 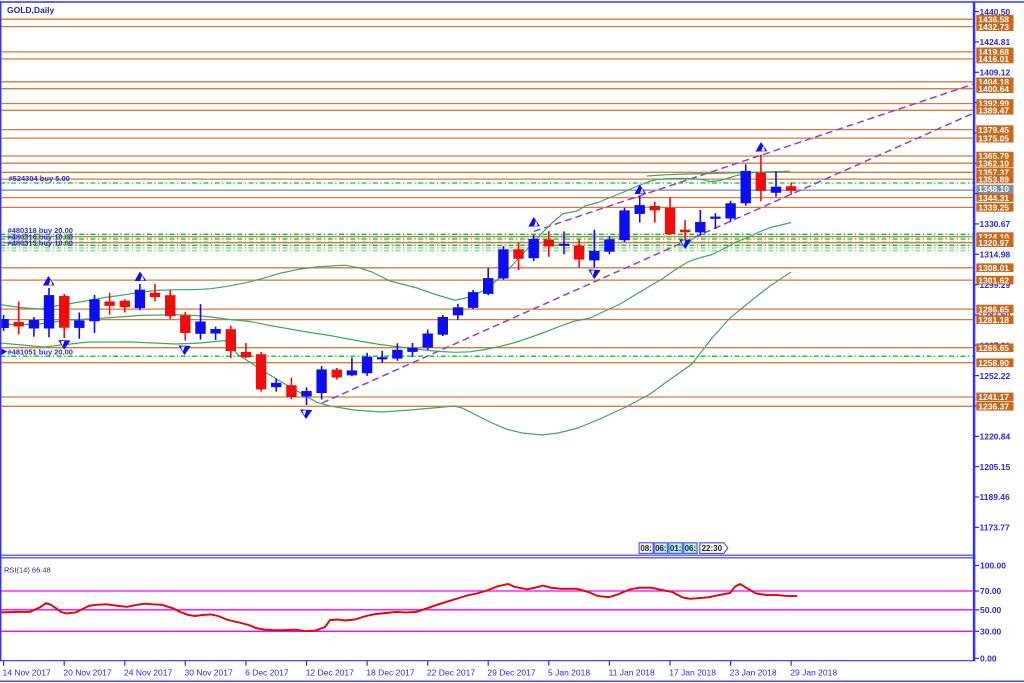 What do you see at coordinates (993, 397) in the screenshot?
I see `svg-text: 1241.17` at bounding box center [993, 397].